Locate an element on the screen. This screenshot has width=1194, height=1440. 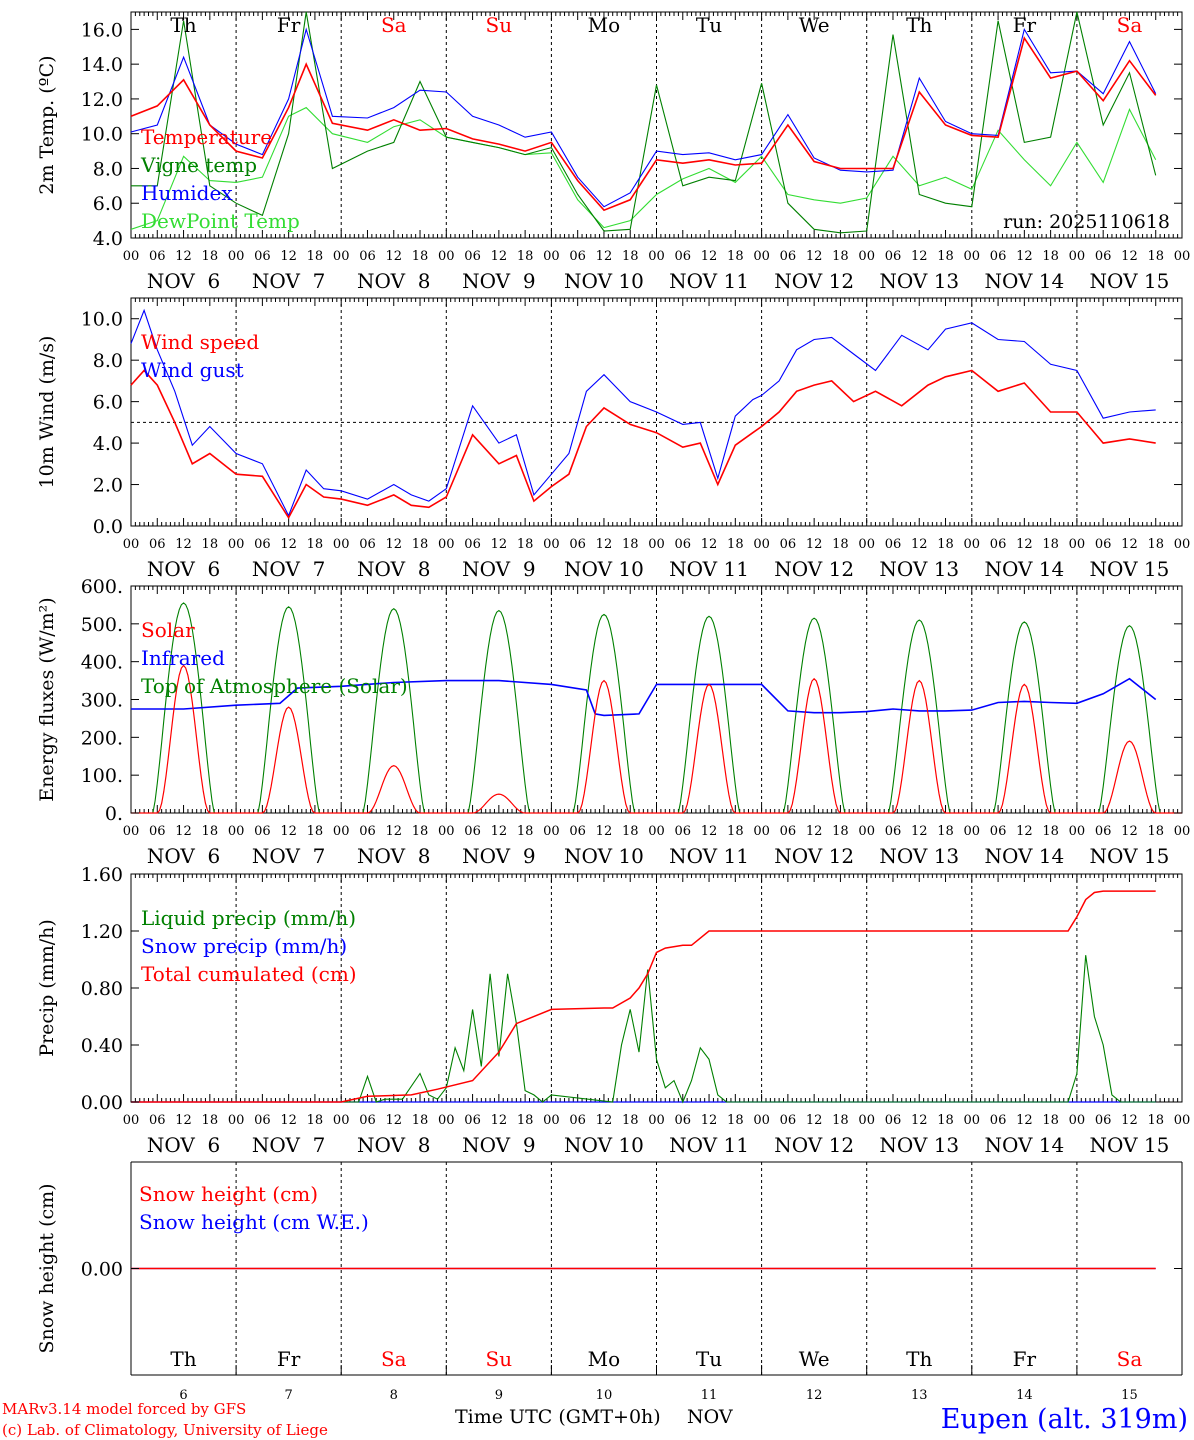
date-label: NOV 9 is located at coordinates (498, 569).